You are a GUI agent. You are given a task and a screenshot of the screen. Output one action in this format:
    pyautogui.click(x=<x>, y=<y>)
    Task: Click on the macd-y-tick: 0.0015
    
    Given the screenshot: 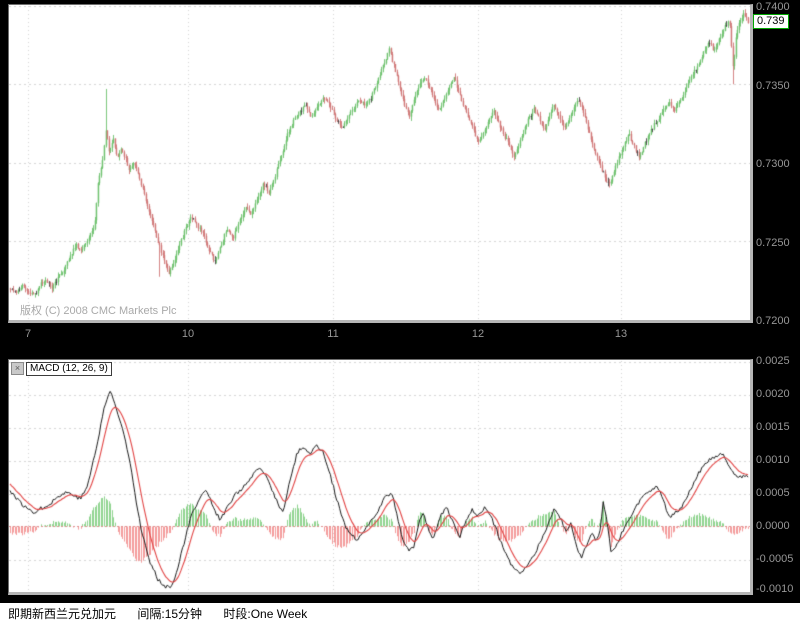 What is the action you would take?
    pyautogui.click(x=773, y=427)
    